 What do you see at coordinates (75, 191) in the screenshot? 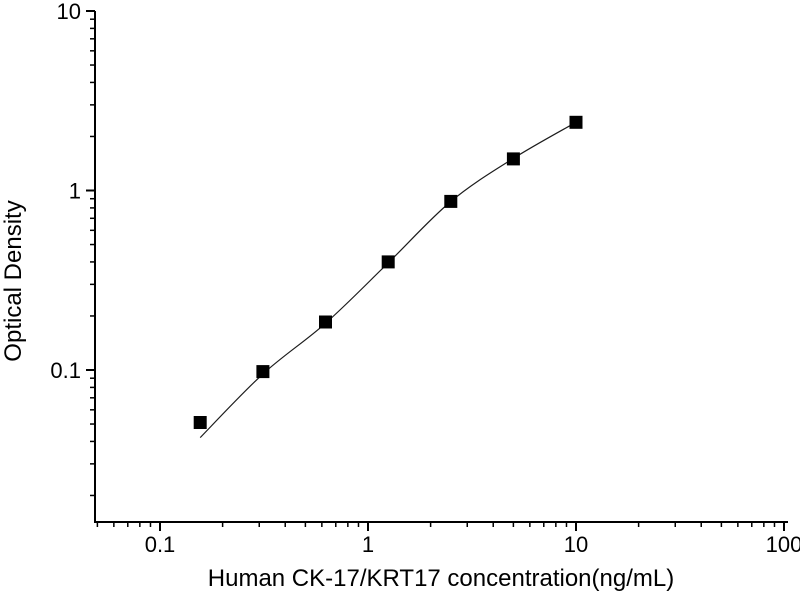
I see `y-tick-label: 1` at bounding box center [75, 191].